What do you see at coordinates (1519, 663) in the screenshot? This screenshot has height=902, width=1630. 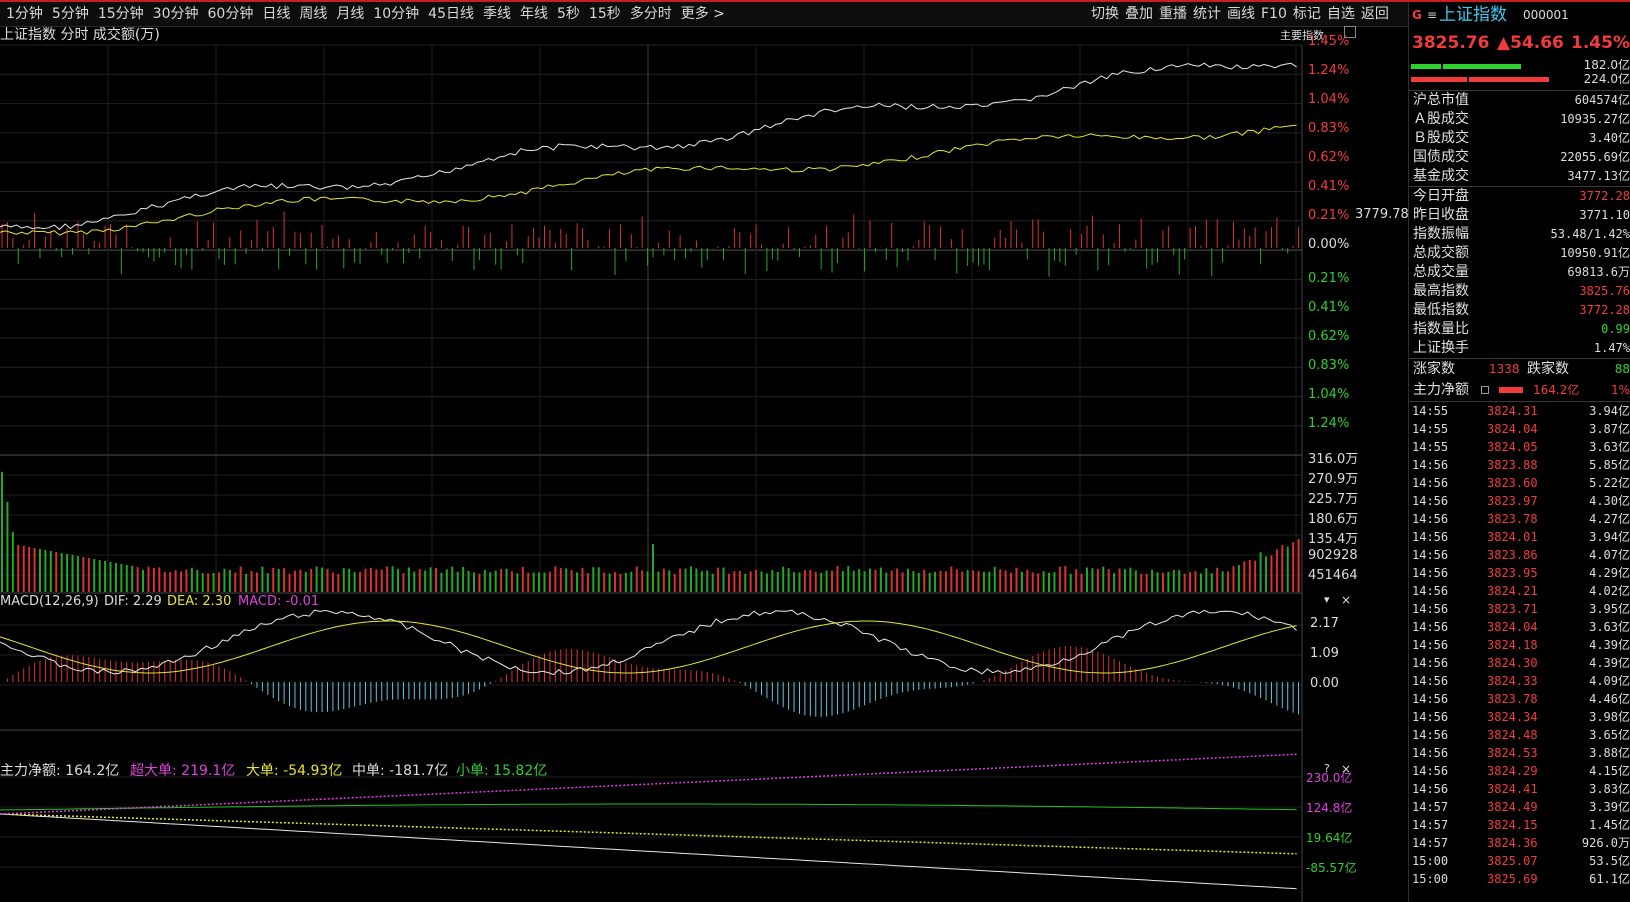 I see `trade-row: 14:56 3824.30 4.39亿` at bounding box center [1519, 663].